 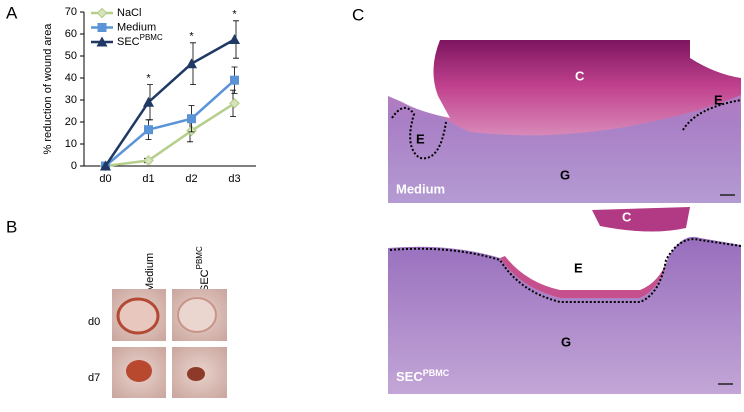 I want to click on y-tick-label: 20, so click(x=71, y=122).